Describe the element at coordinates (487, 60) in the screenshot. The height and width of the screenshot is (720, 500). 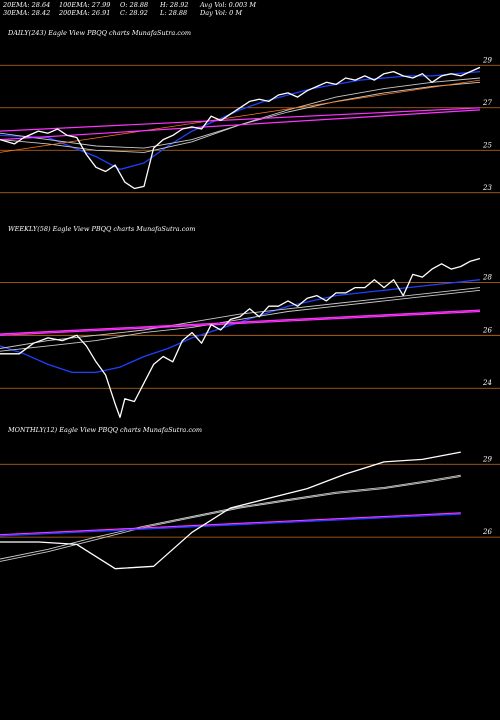
I see `y-tick-label-3: 29` at that location.